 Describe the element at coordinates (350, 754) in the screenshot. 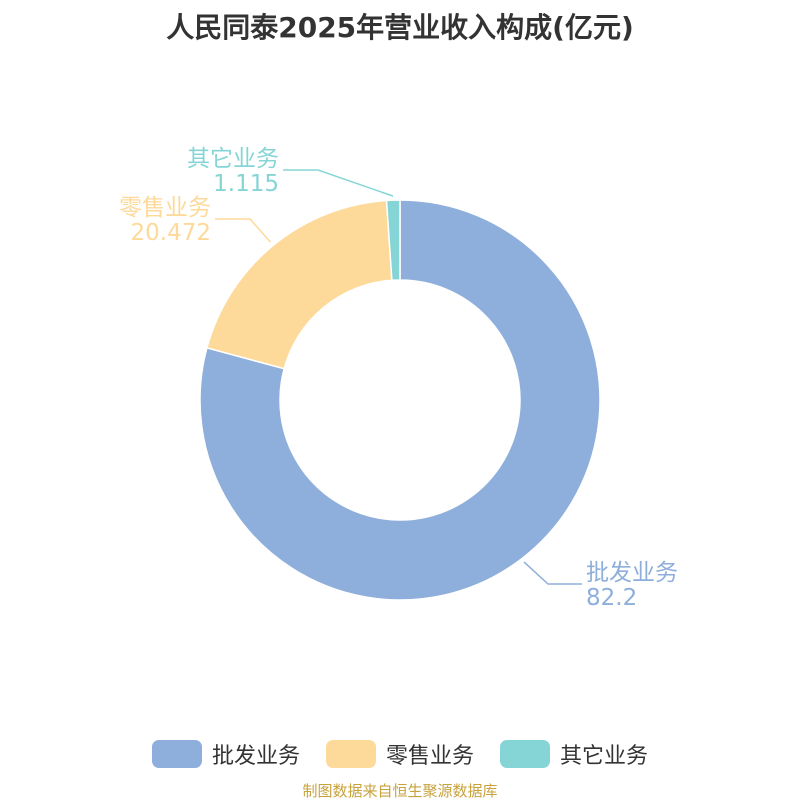

I see `legend-swatch-retail` at that location.